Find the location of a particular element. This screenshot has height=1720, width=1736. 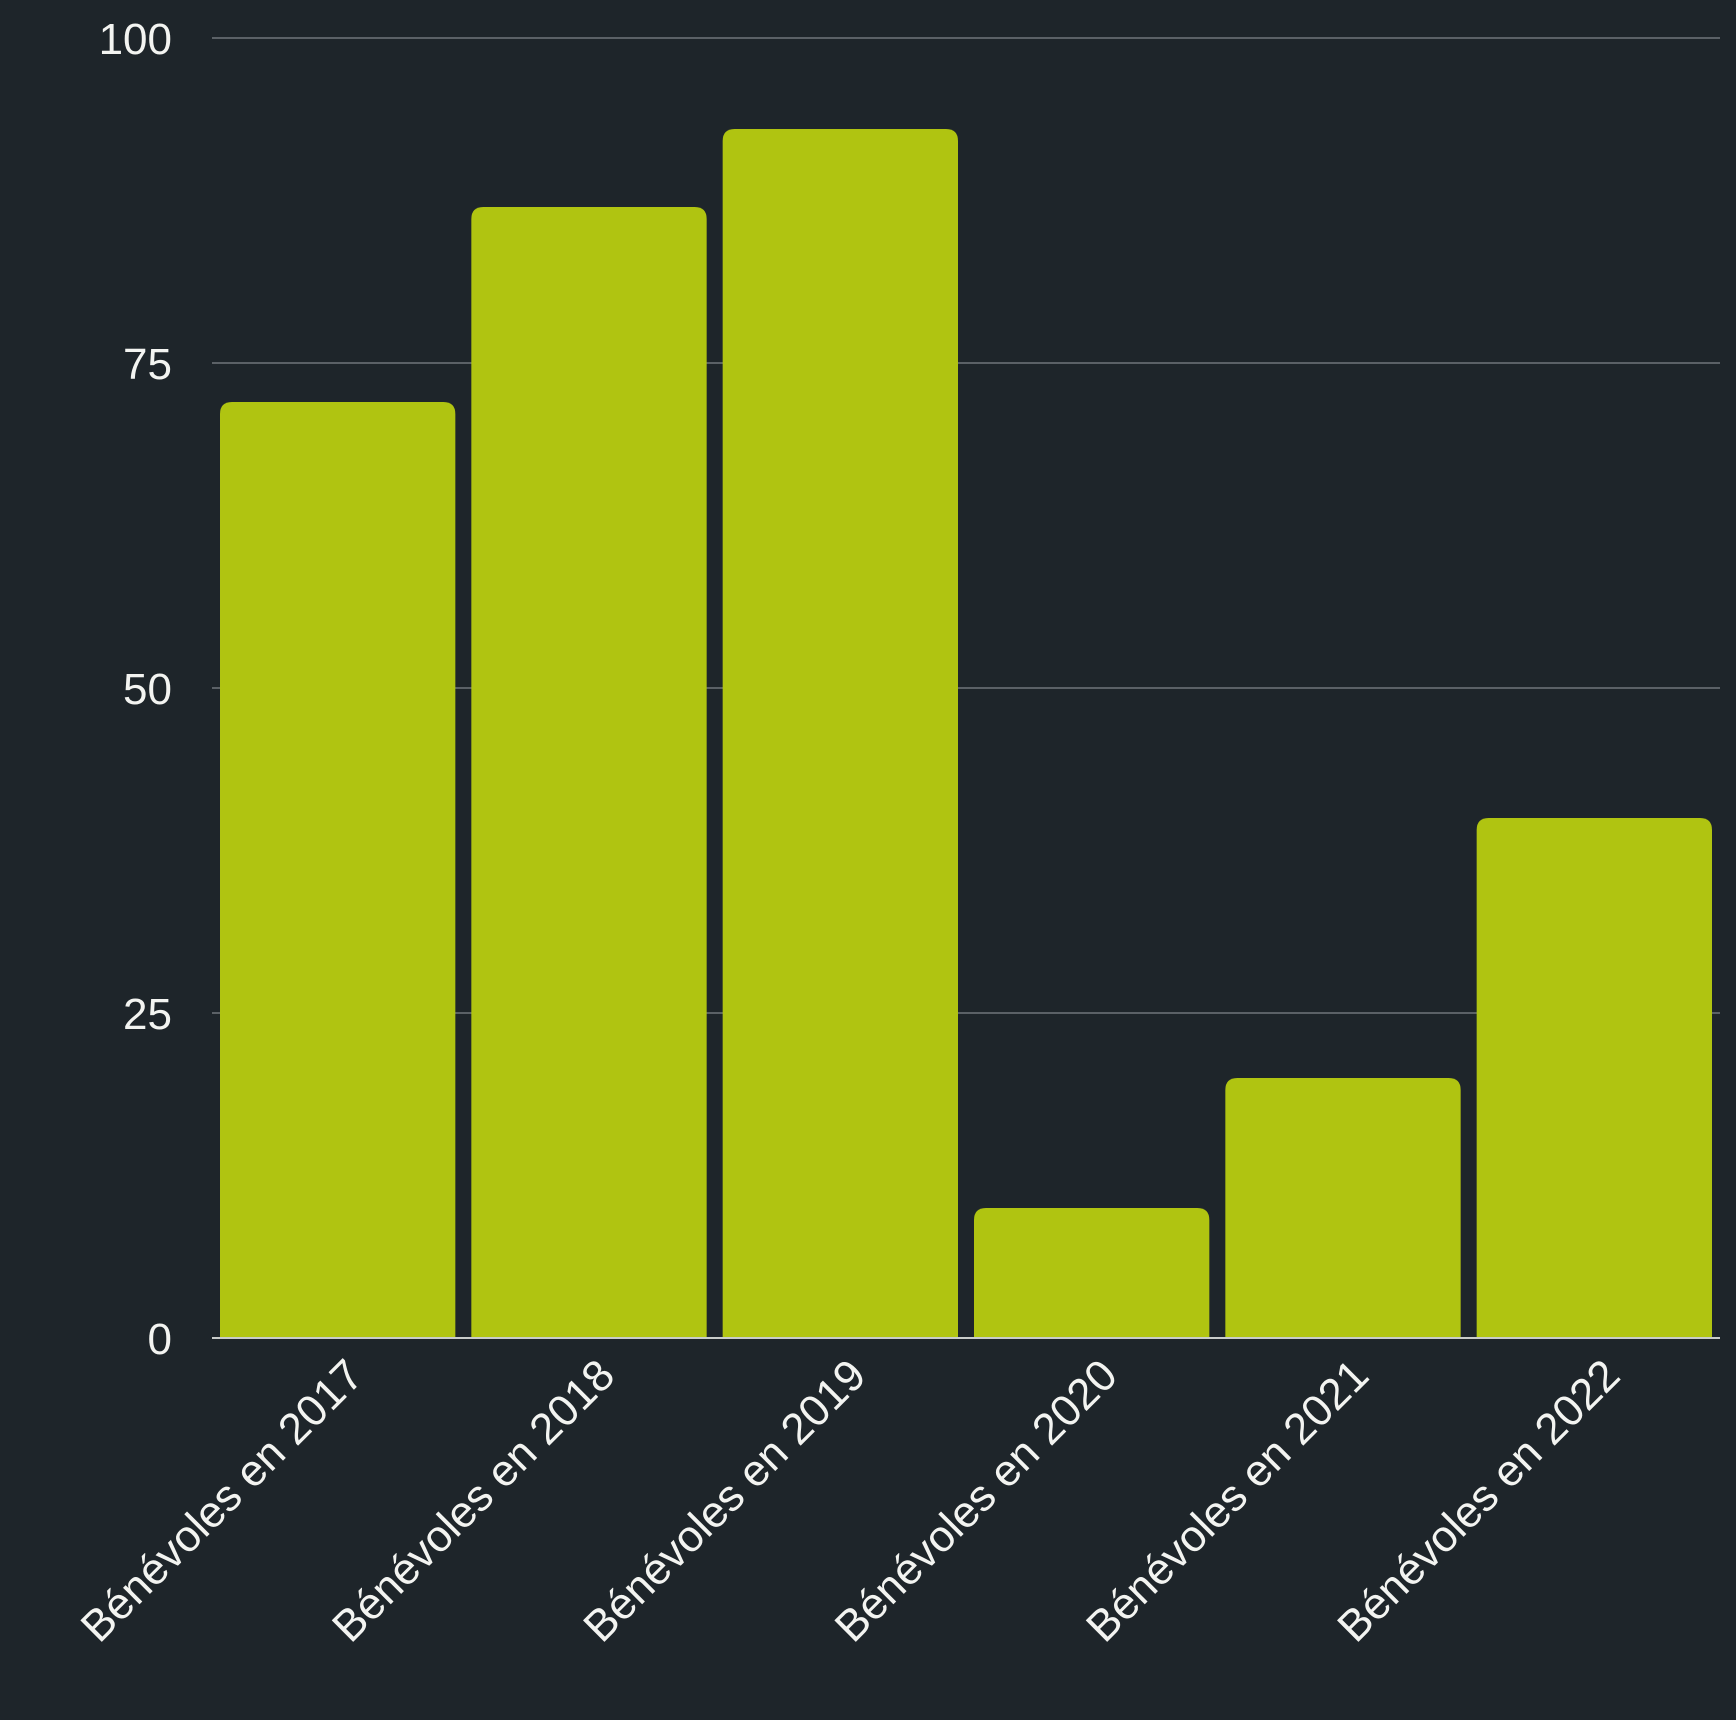

y-tick-label: 100 is located at coordinates (135, 39).